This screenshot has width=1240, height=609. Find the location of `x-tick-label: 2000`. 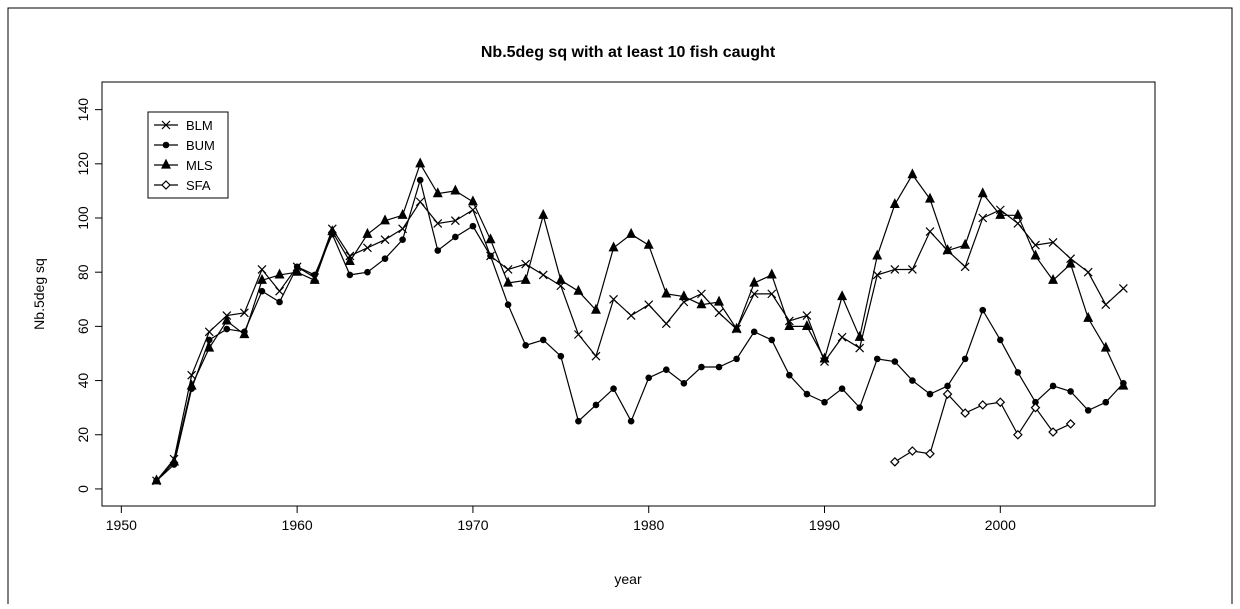

x-tick-label: 2000 is located at coordinates (1000, 525).